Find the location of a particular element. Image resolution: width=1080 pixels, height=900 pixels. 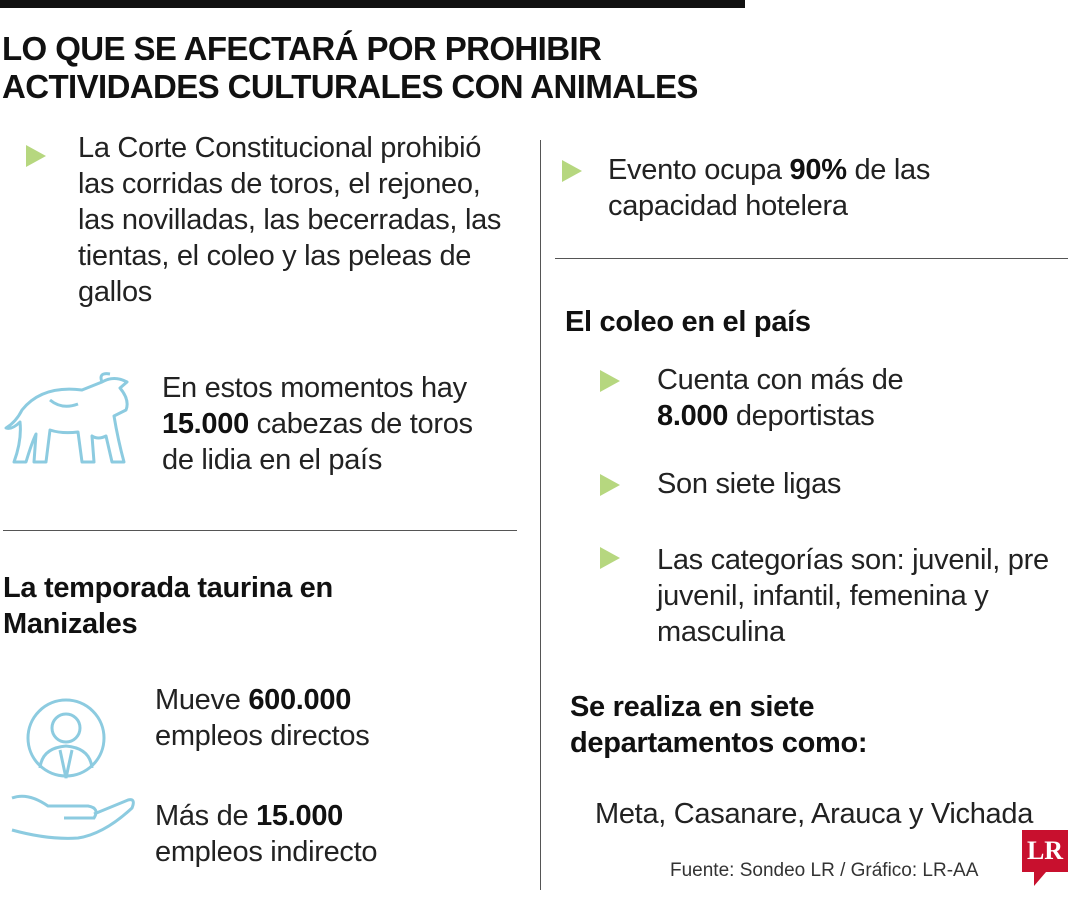

text: empleos directos is located at coordinates (262, 736).